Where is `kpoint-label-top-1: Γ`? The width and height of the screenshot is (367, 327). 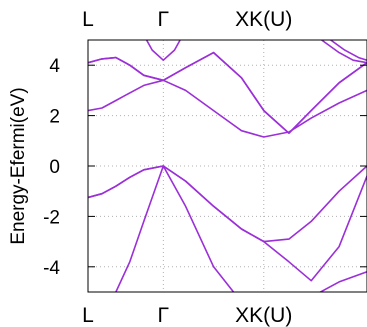 kpoint-label-top-1: Γ is located at coordinates (164, 19).